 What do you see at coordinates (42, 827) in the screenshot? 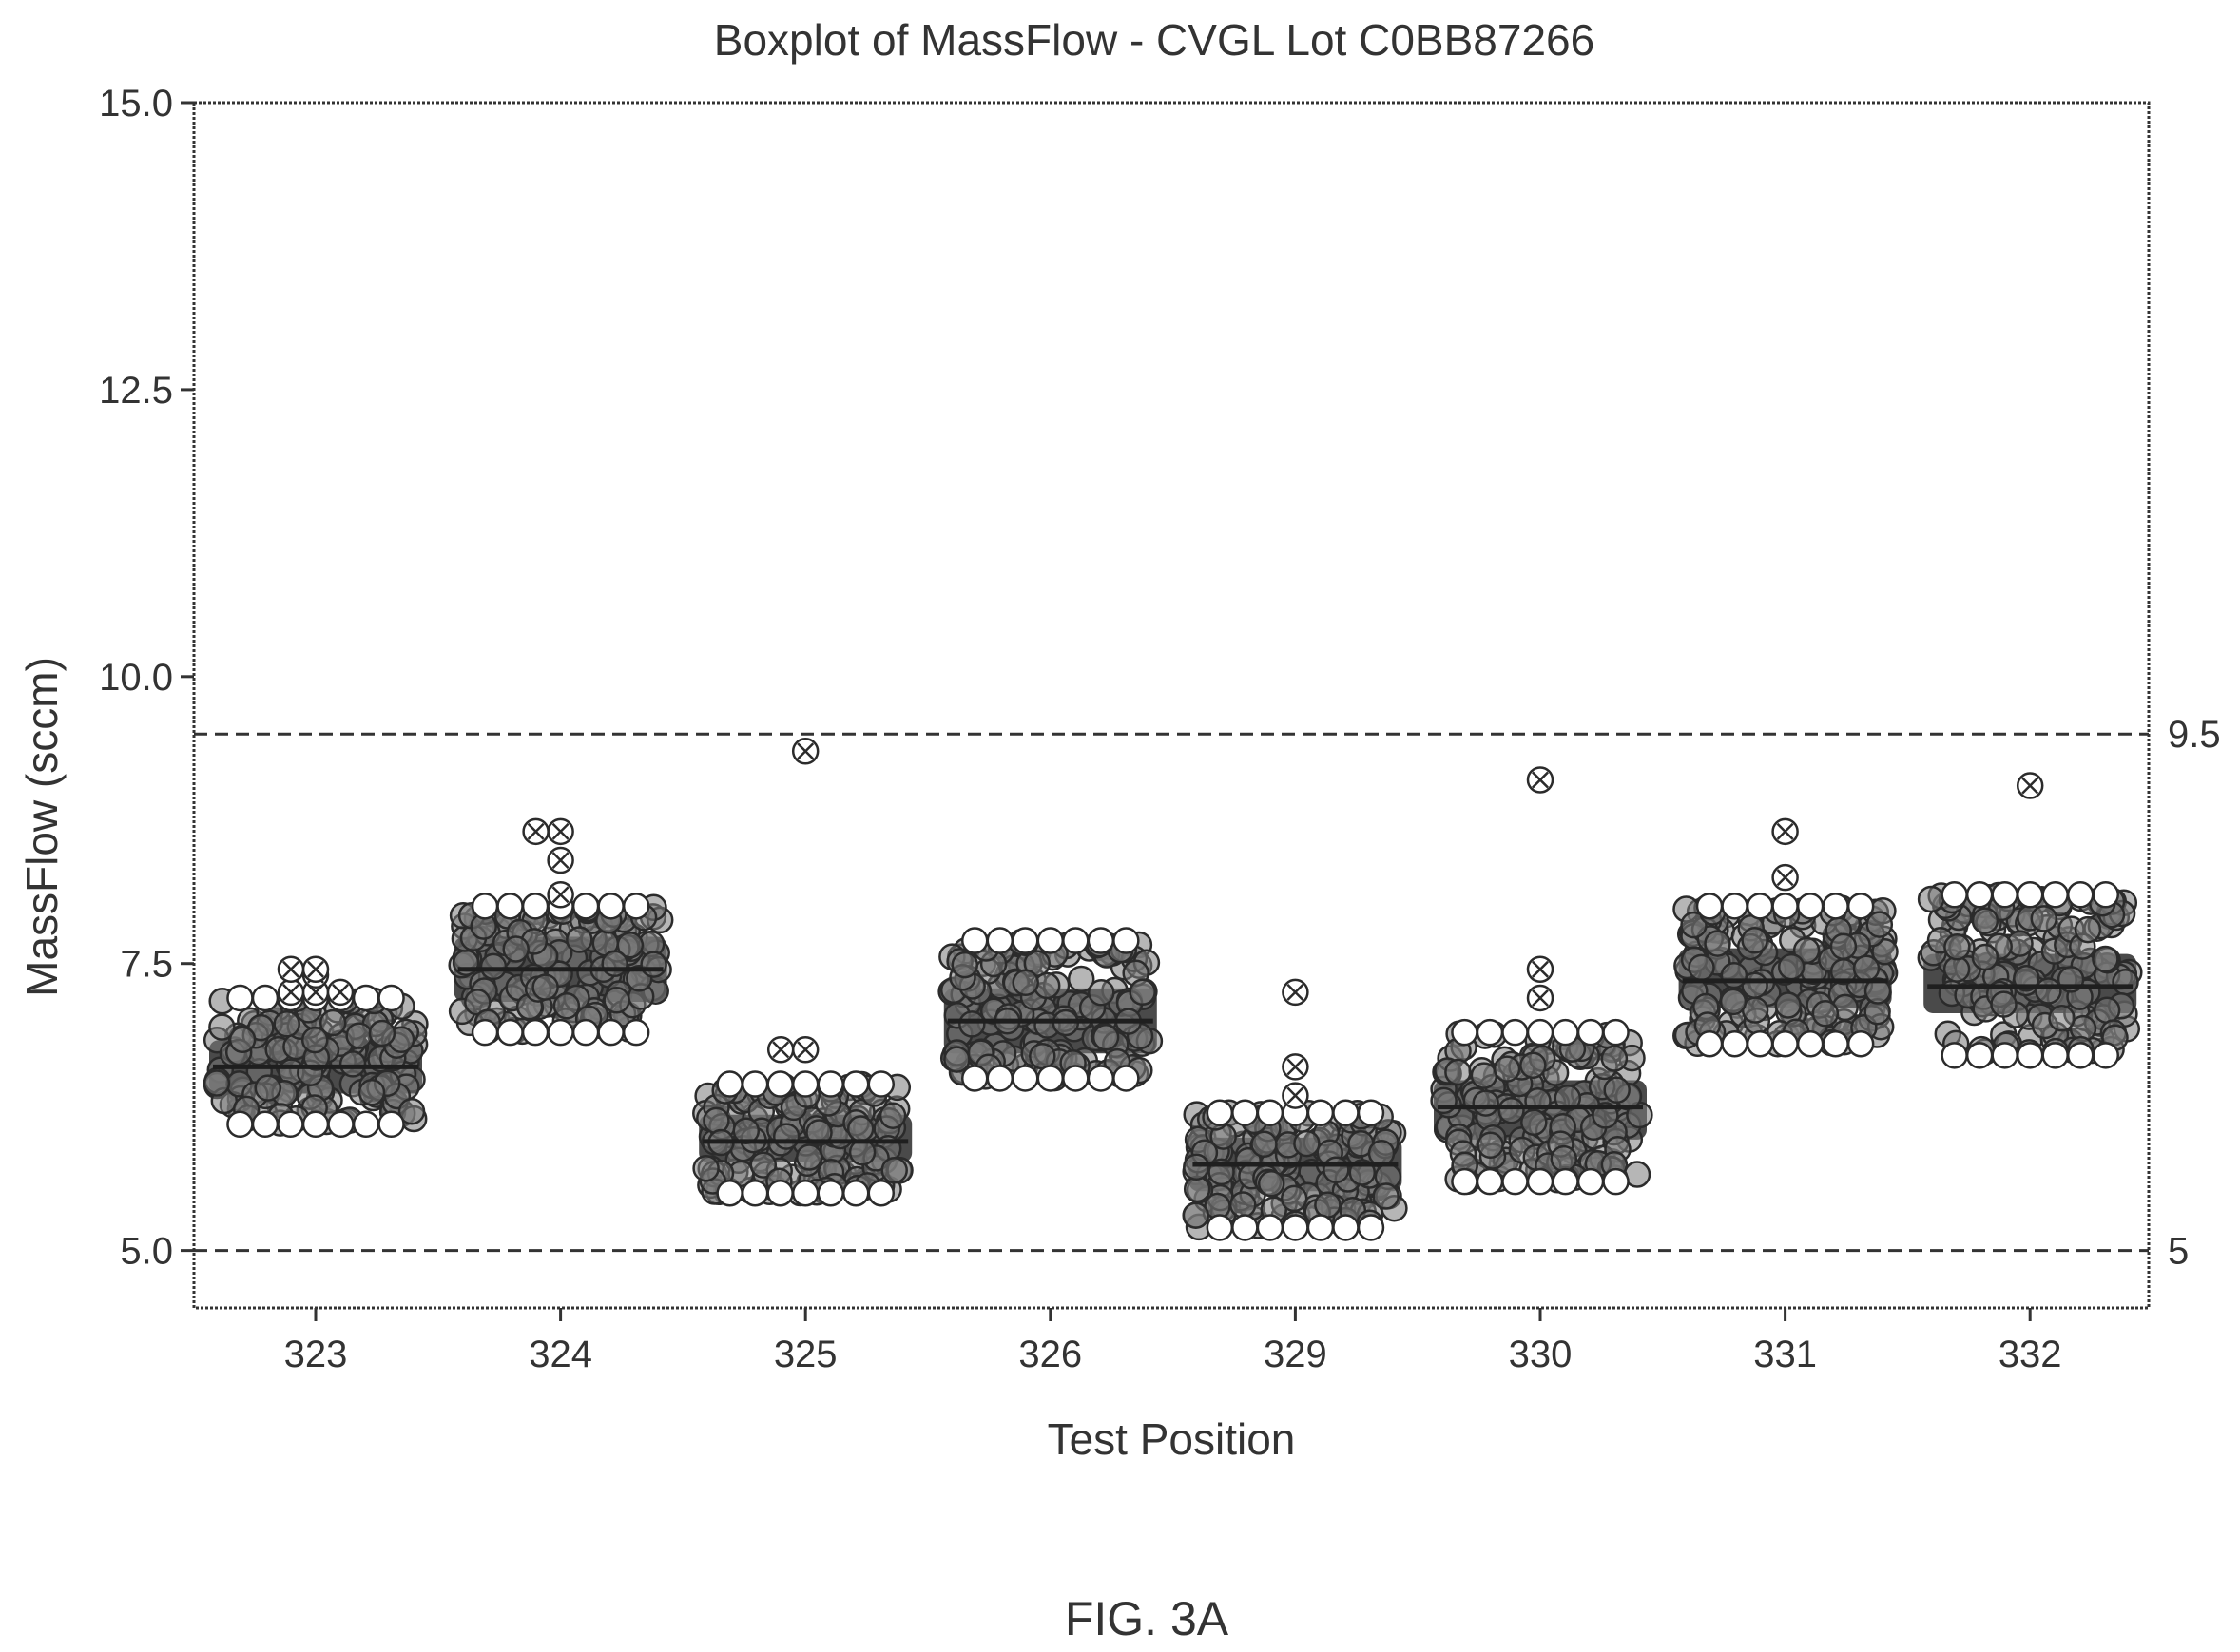
I see `y-axis-label: MassFlow (sccm)` at bounding box center [42, 827].